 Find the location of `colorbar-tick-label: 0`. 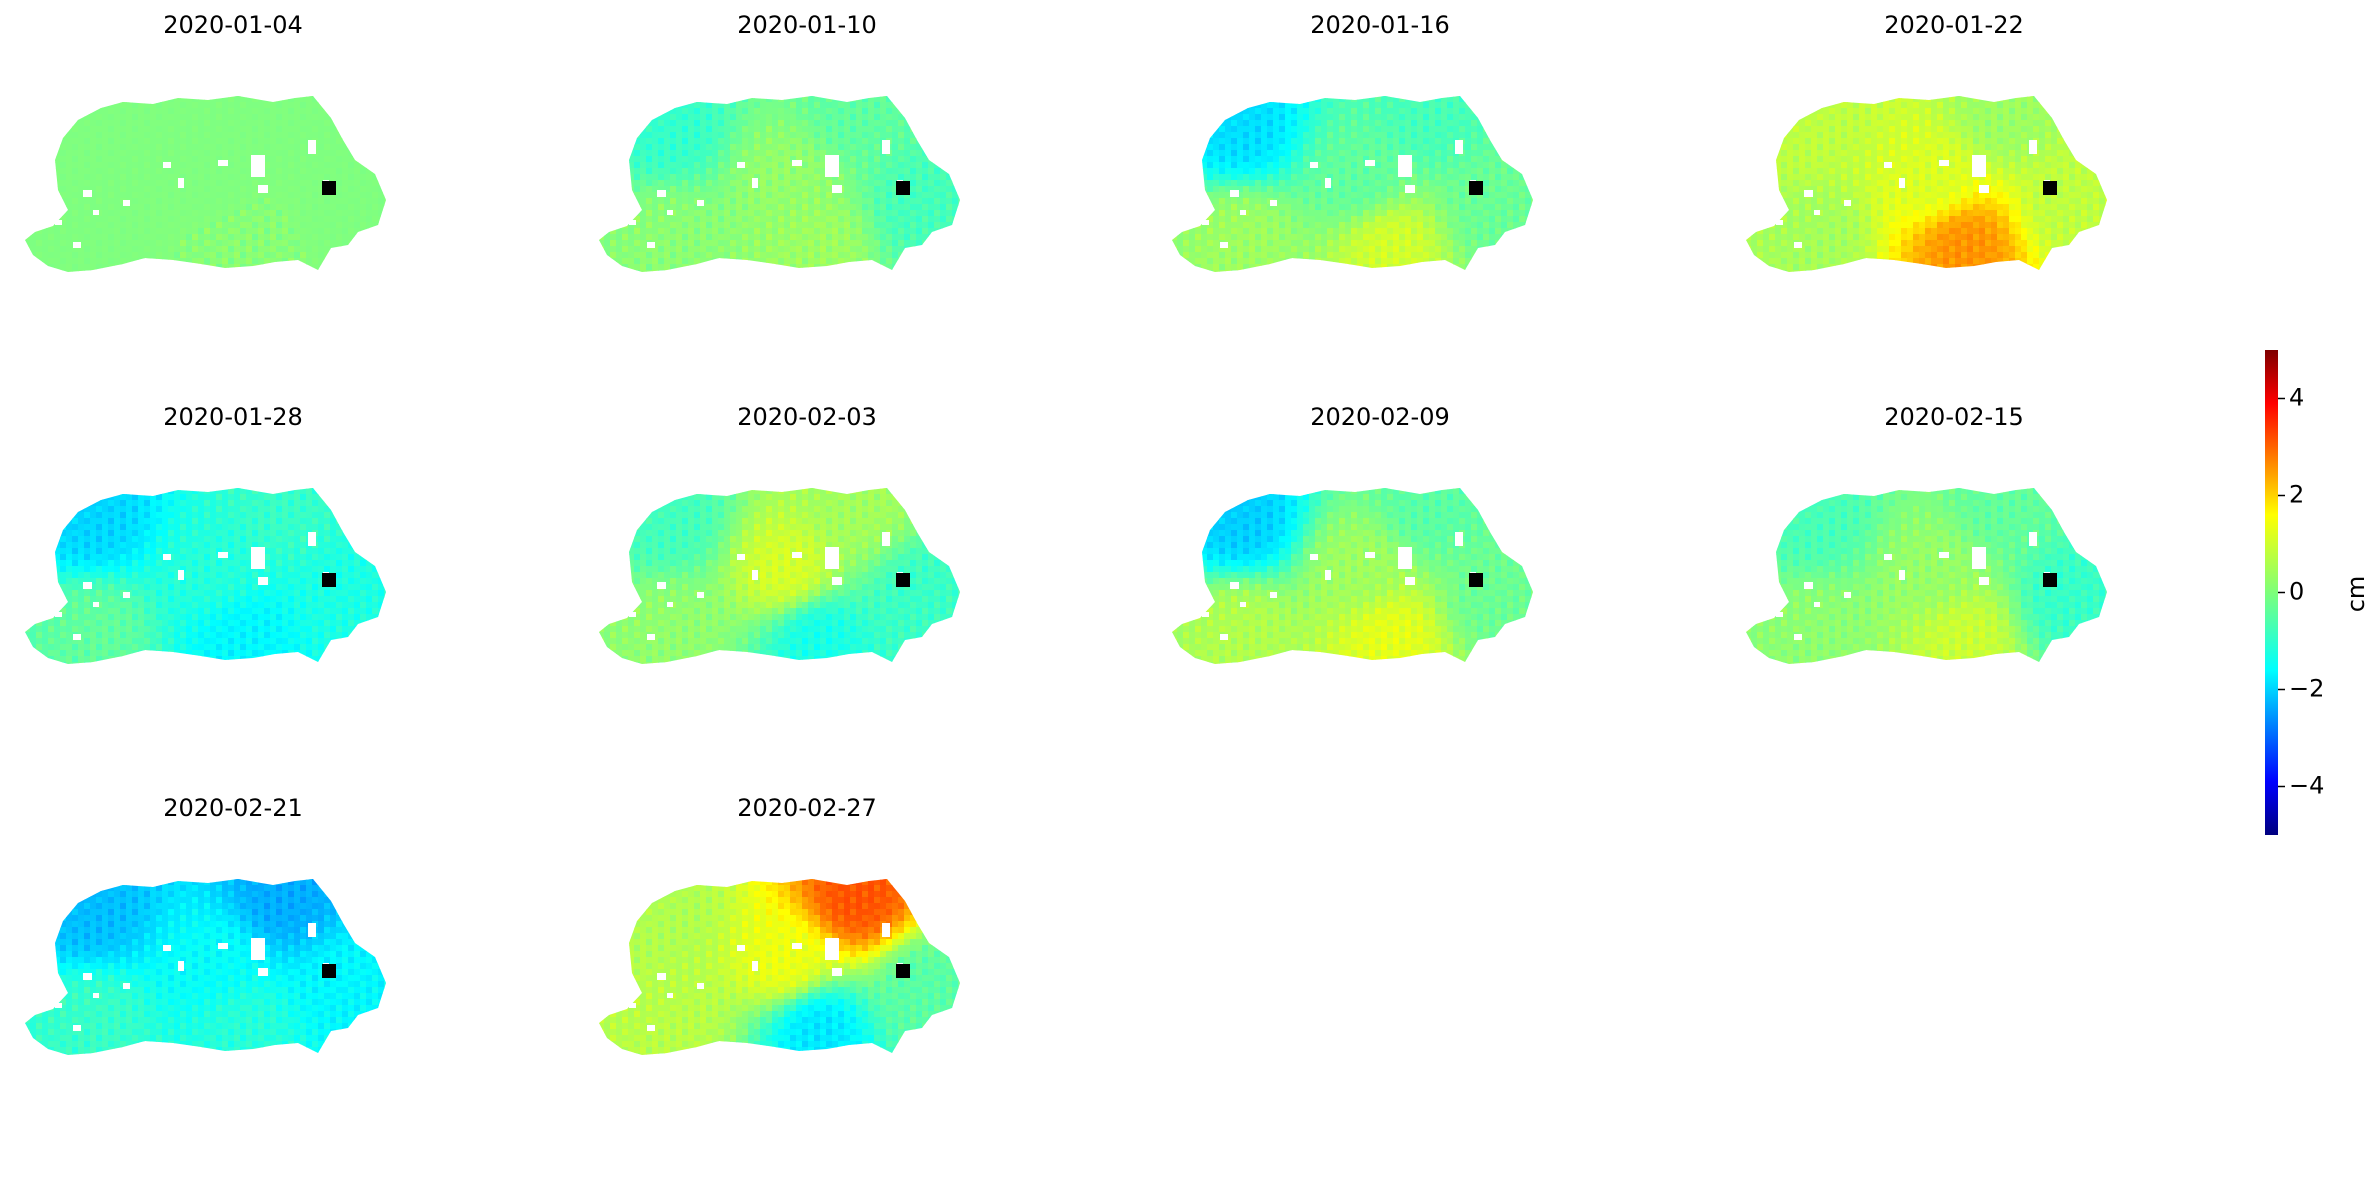

colorbar-tick-label: 0 is located at coordinates (2296, 592).